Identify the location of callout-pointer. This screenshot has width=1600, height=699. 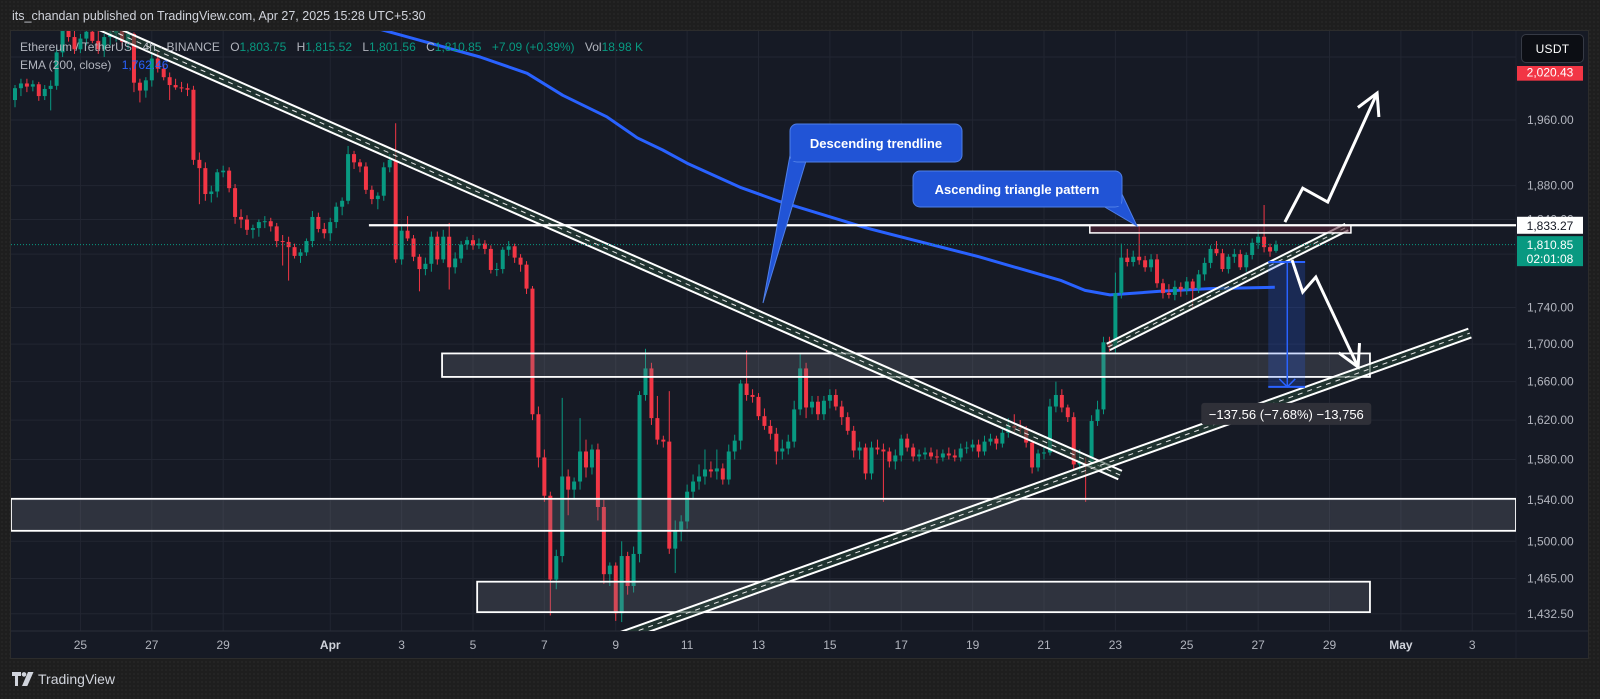
(784, 226).